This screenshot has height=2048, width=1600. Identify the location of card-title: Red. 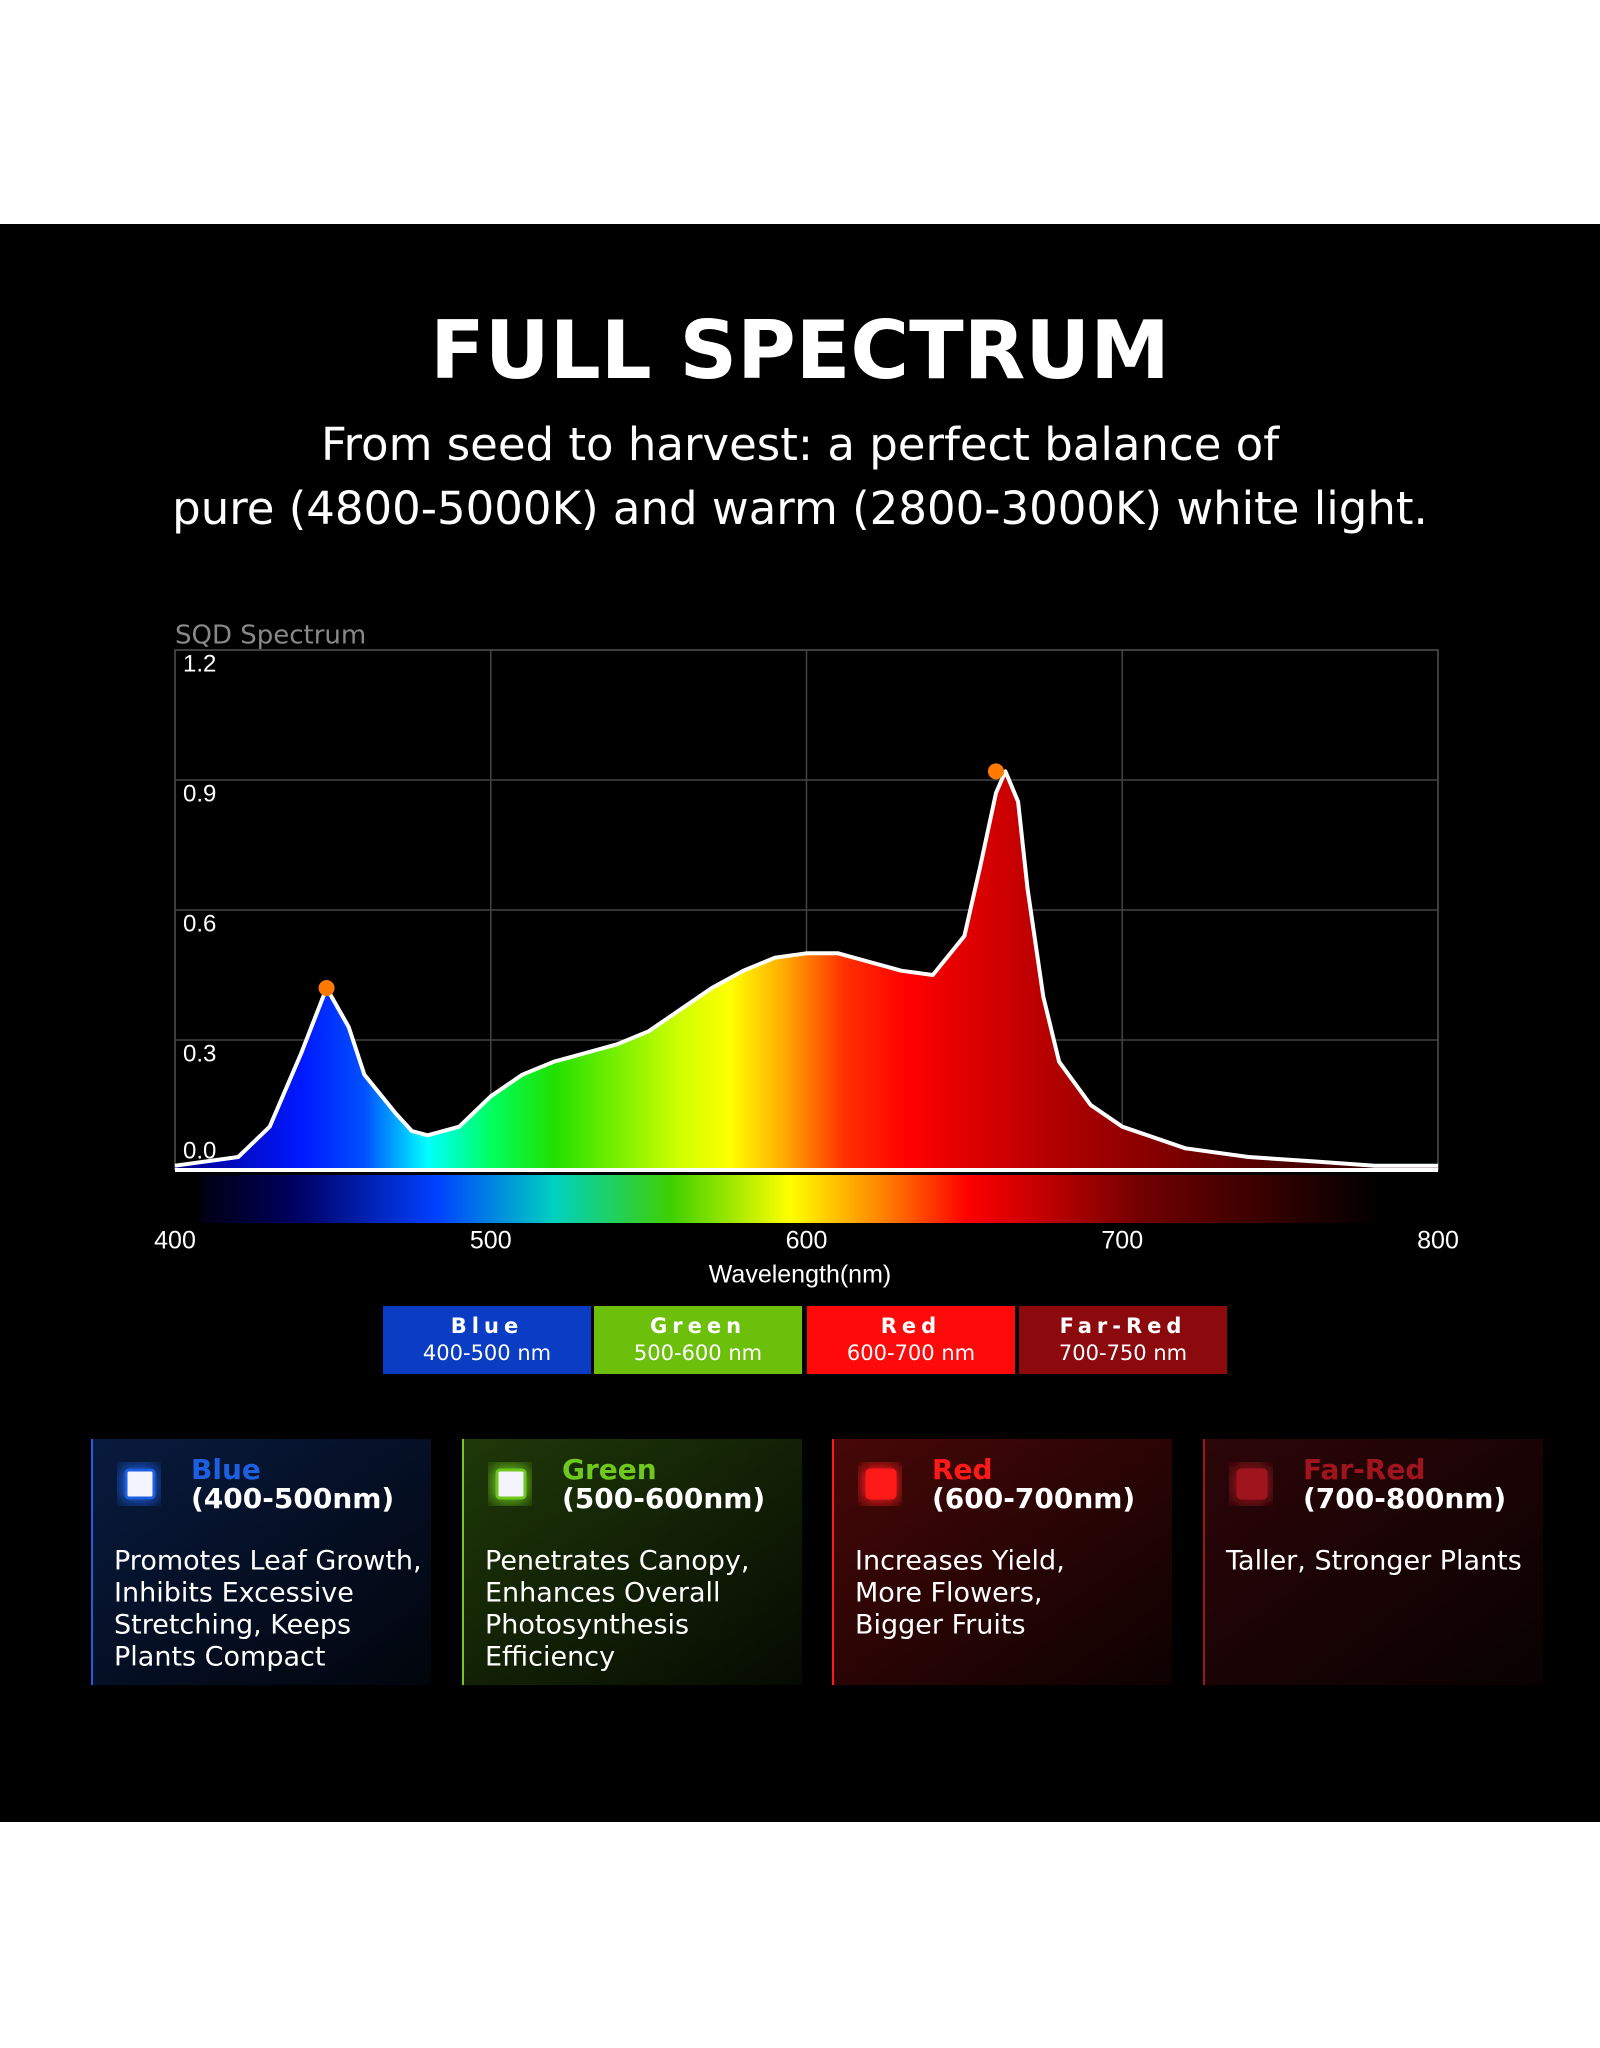
(962, 1469).